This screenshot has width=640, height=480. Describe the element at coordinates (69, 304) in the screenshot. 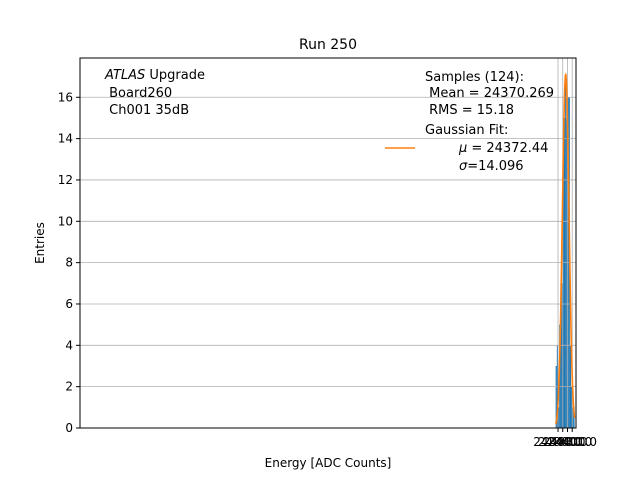

I see `y-tick-label: 6` at that location.